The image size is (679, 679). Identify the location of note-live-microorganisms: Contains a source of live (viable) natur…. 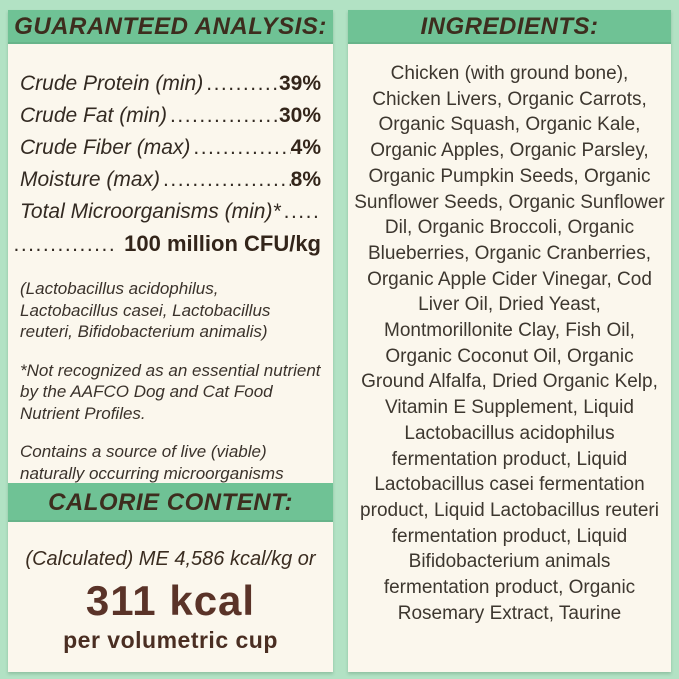
(152, 462).